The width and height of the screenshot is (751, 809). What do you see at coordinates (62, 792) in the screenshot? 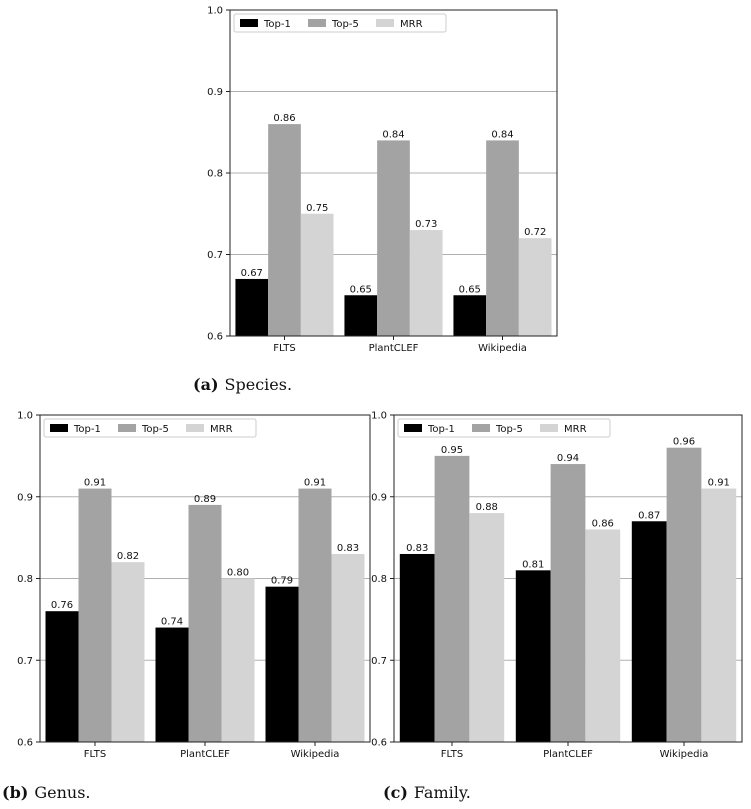
I see `caption-genus-text: Genus.` at bounding box center [62, 792].